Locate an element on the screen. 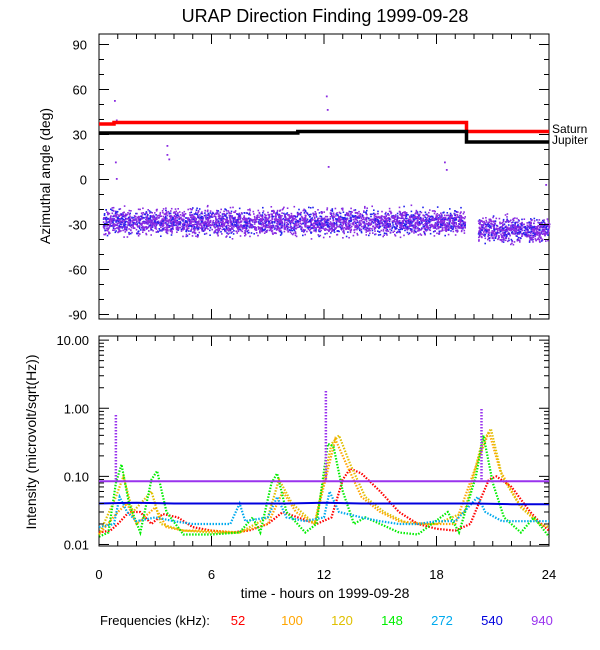  saturn-direction-line is located at coordinates (324, 127).